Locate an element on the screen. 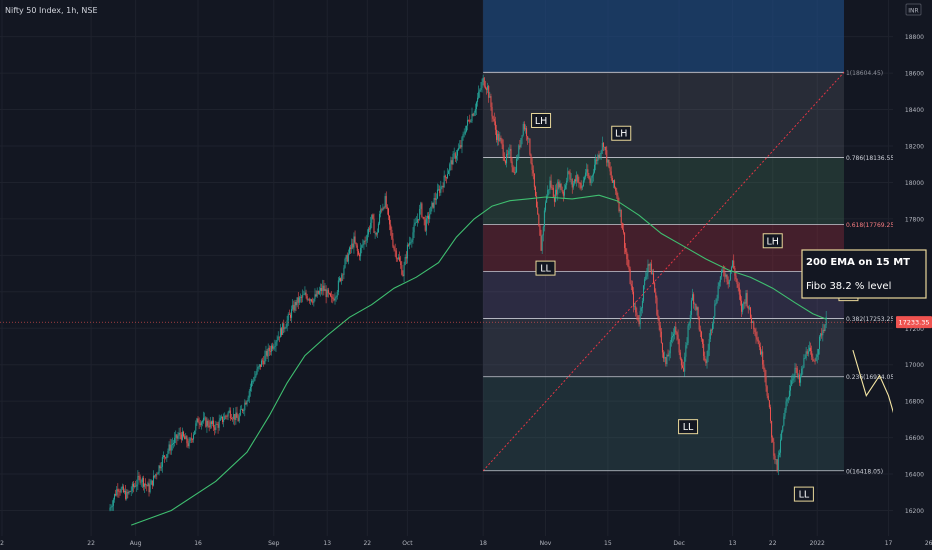  price-tick-label: 17800 is located at coordinates (914, 219).